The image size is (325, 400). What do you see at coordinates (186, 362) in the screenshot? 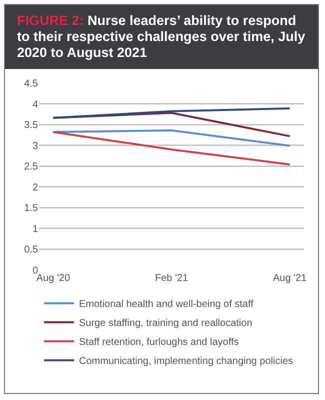
I see `legend-label: Communicating, implementing changing policies` at bounding box center [186, 362].